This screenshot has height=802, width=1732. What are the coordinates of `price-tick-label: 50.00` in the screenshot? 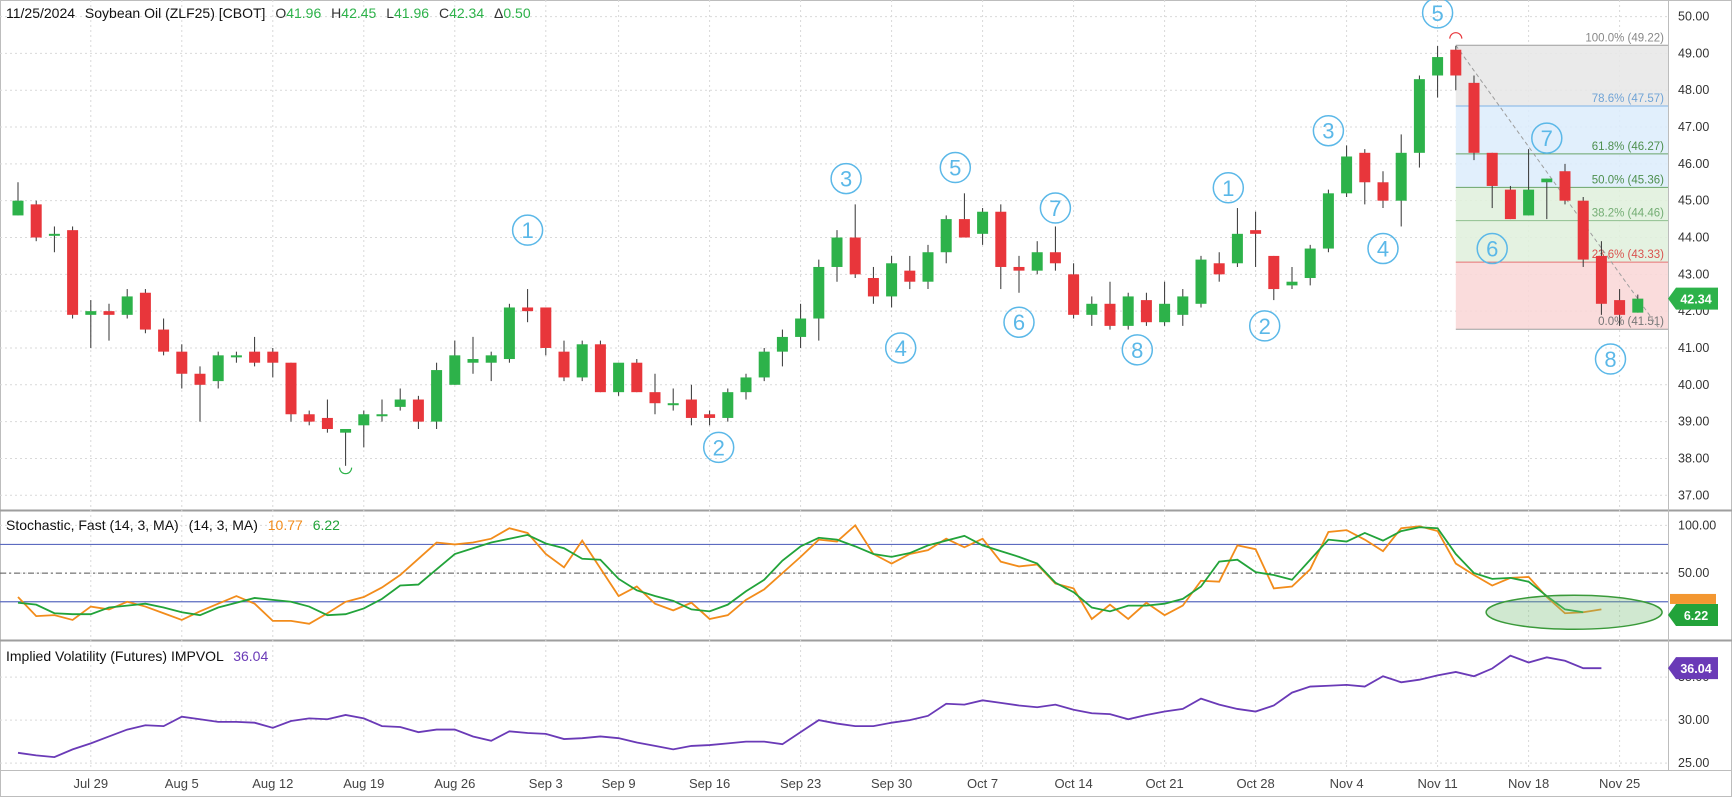 It's located at (1693, 17).